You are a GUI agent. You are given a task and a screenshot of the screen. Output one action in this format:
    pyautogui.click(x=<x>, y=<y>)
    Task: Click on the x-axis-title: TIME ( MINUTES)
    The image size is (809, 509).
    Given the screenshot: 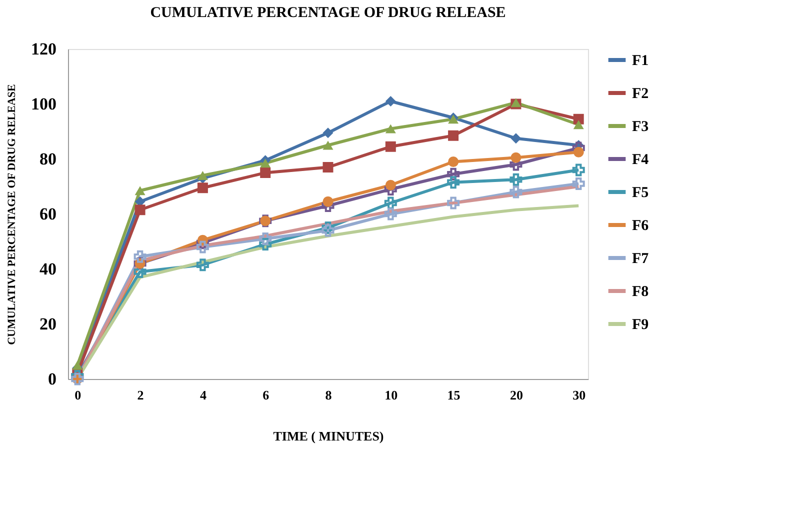 What is the action you would take?
    pyautogui.click(x=328, y=436)
    